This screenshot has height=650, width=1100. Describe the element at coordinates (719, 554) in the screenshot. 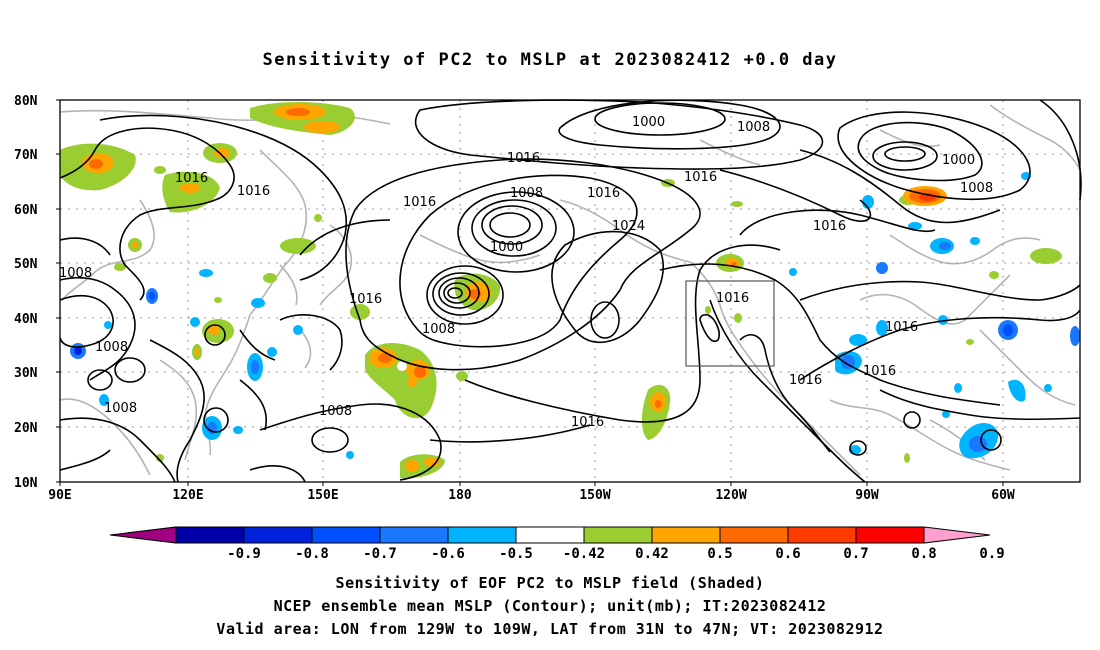

I see `colorbar-tick-label: 0.5` at that location.